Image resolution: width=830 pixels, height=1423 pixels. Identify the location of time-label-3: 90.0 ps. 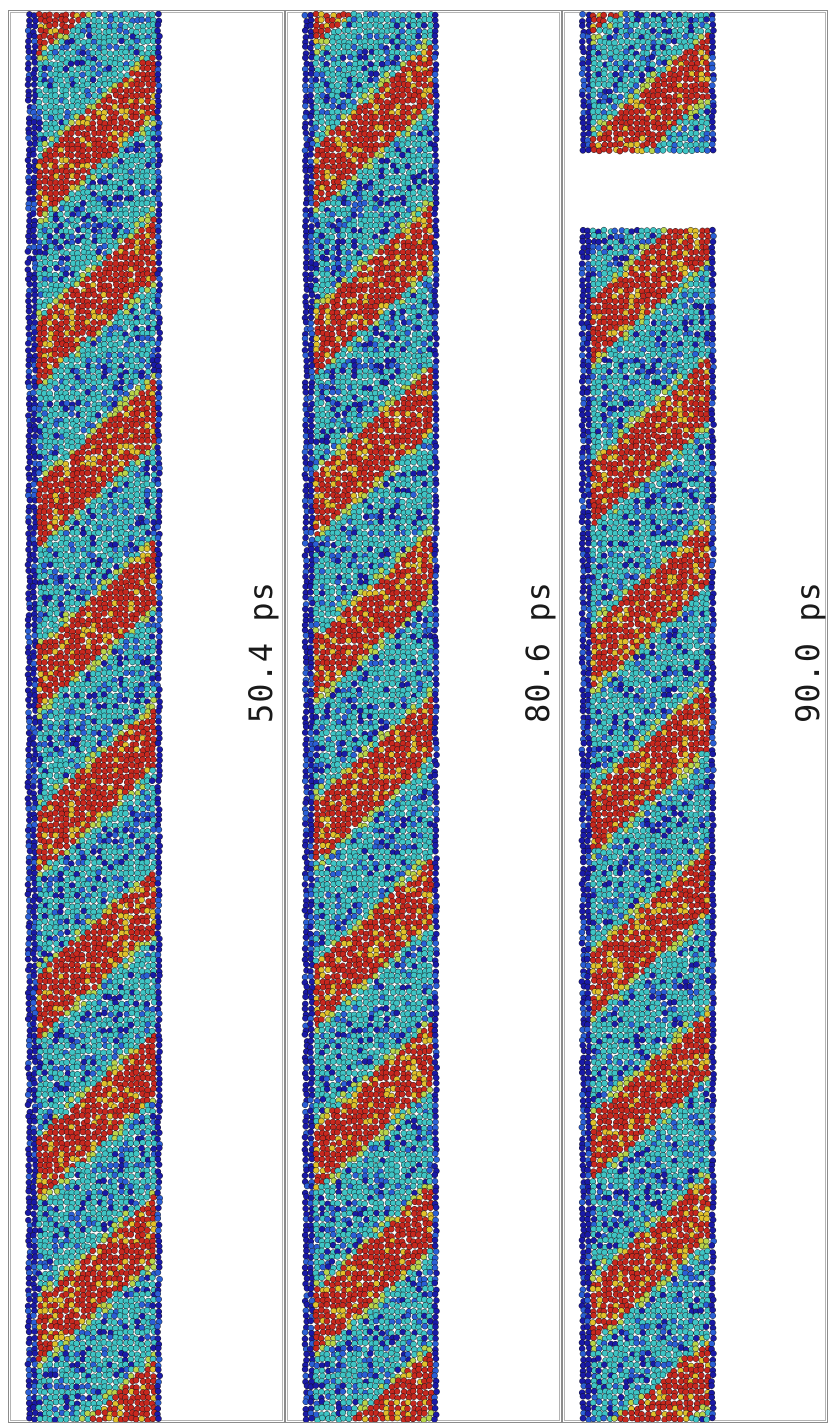
(808, 652).